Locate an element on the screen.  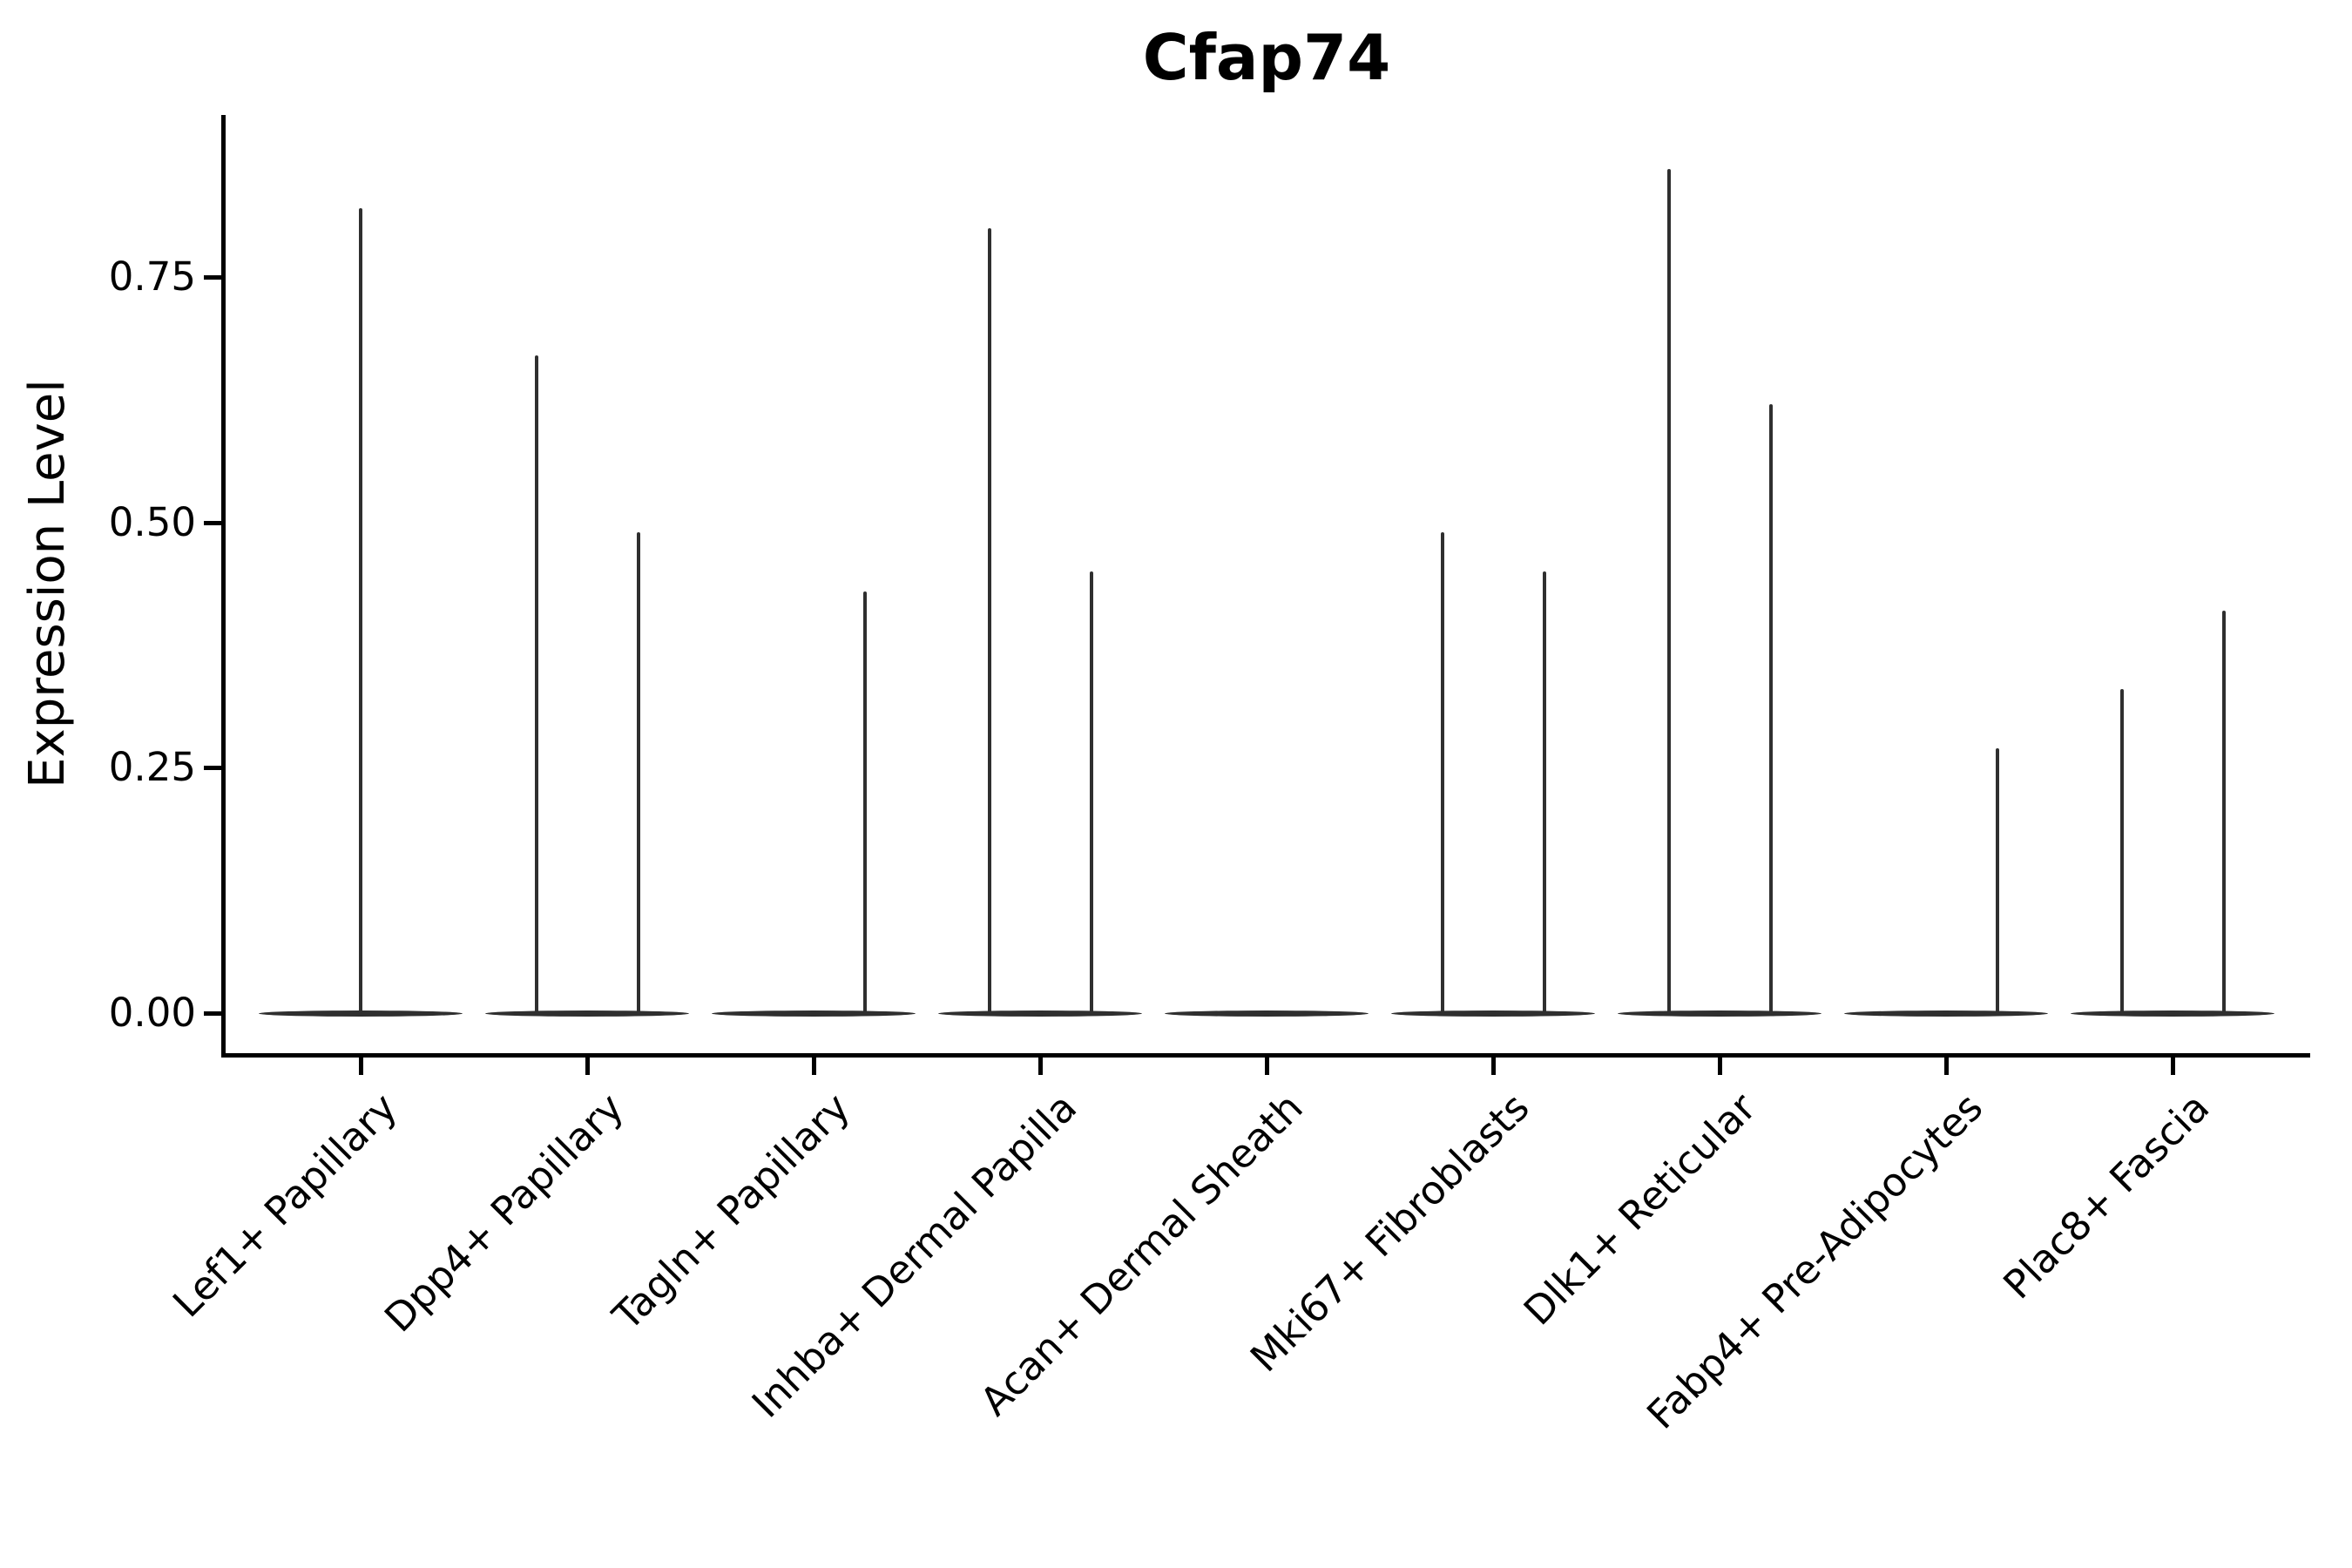
y-axis-spine is located at coordinates (223, 586).